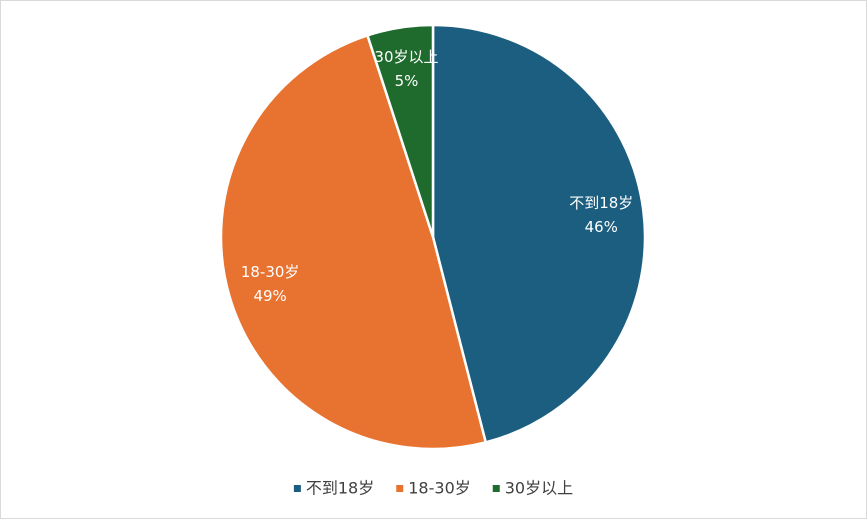  I want to click on slice-value: 49%, so click(269, 296).